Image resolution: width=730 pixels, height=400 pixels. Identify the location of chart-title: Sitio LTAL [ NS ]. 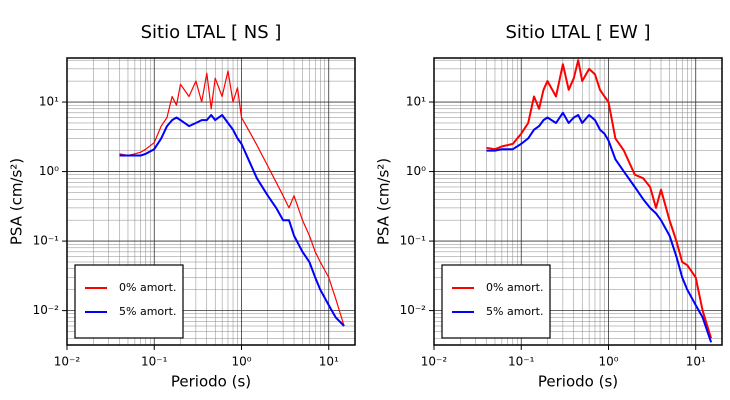
(211, 32).